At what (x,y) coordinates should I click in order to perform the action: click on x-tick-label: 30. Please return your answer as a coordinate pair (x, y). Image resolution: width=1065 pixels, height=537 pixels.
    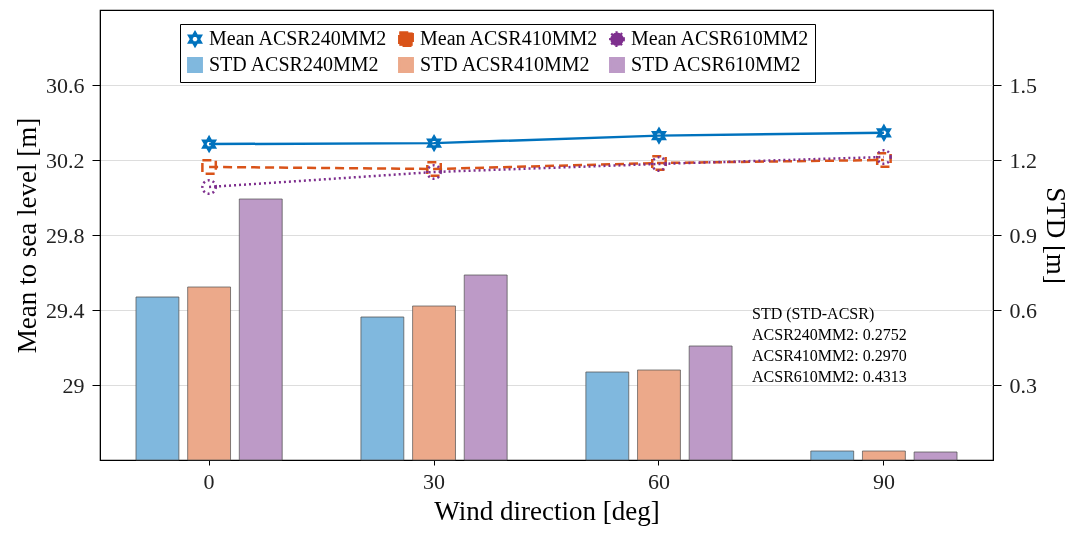
    Looking at the image, I should click on (434, 481).